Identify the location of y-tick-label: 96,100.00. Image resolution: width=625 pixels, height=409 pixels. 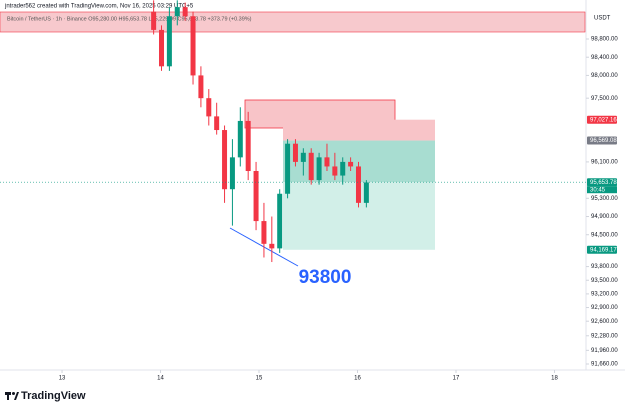
(604, 162).